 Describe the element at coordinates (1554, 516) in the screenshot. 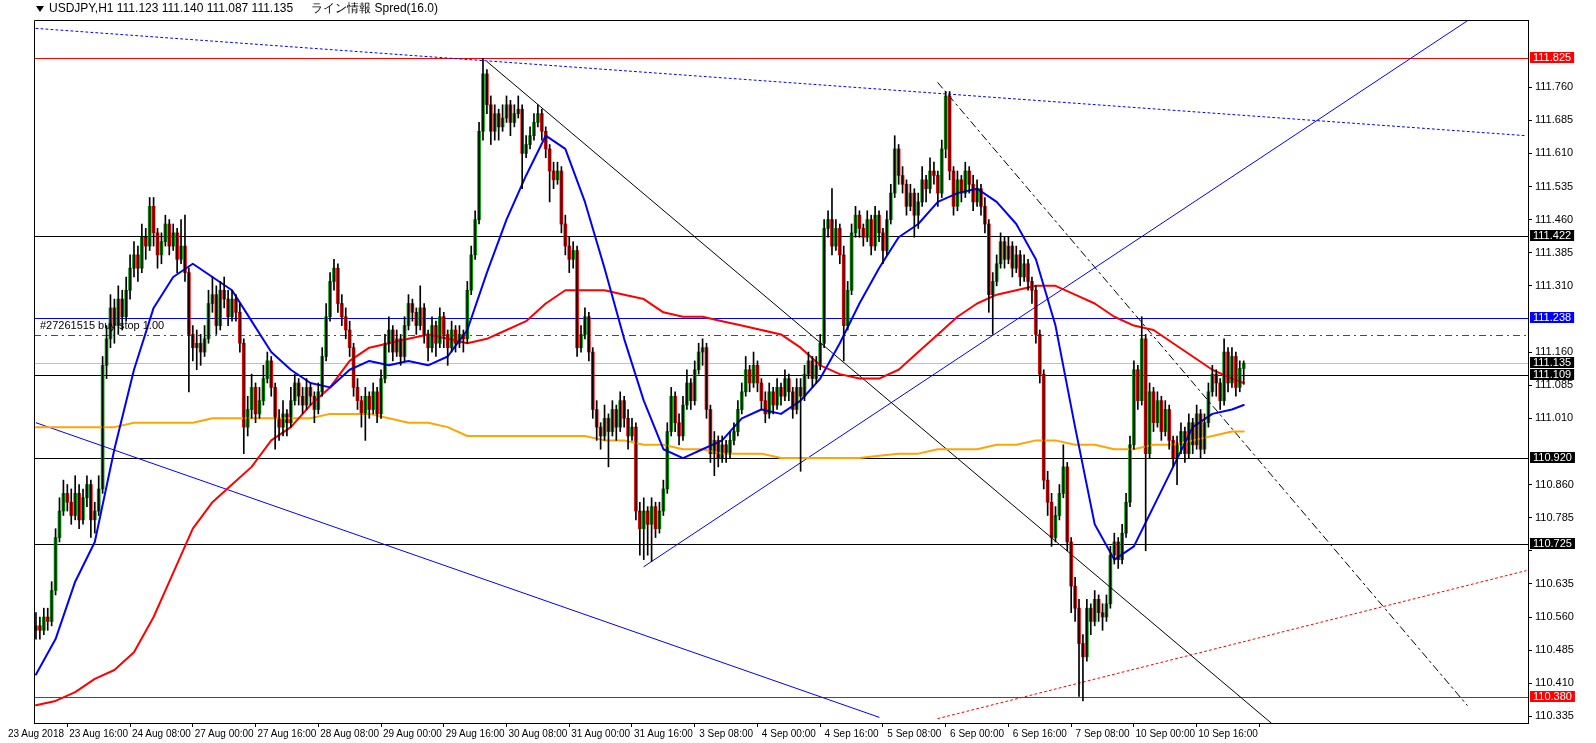

I see `y-tick-label: 110.785` at that location.